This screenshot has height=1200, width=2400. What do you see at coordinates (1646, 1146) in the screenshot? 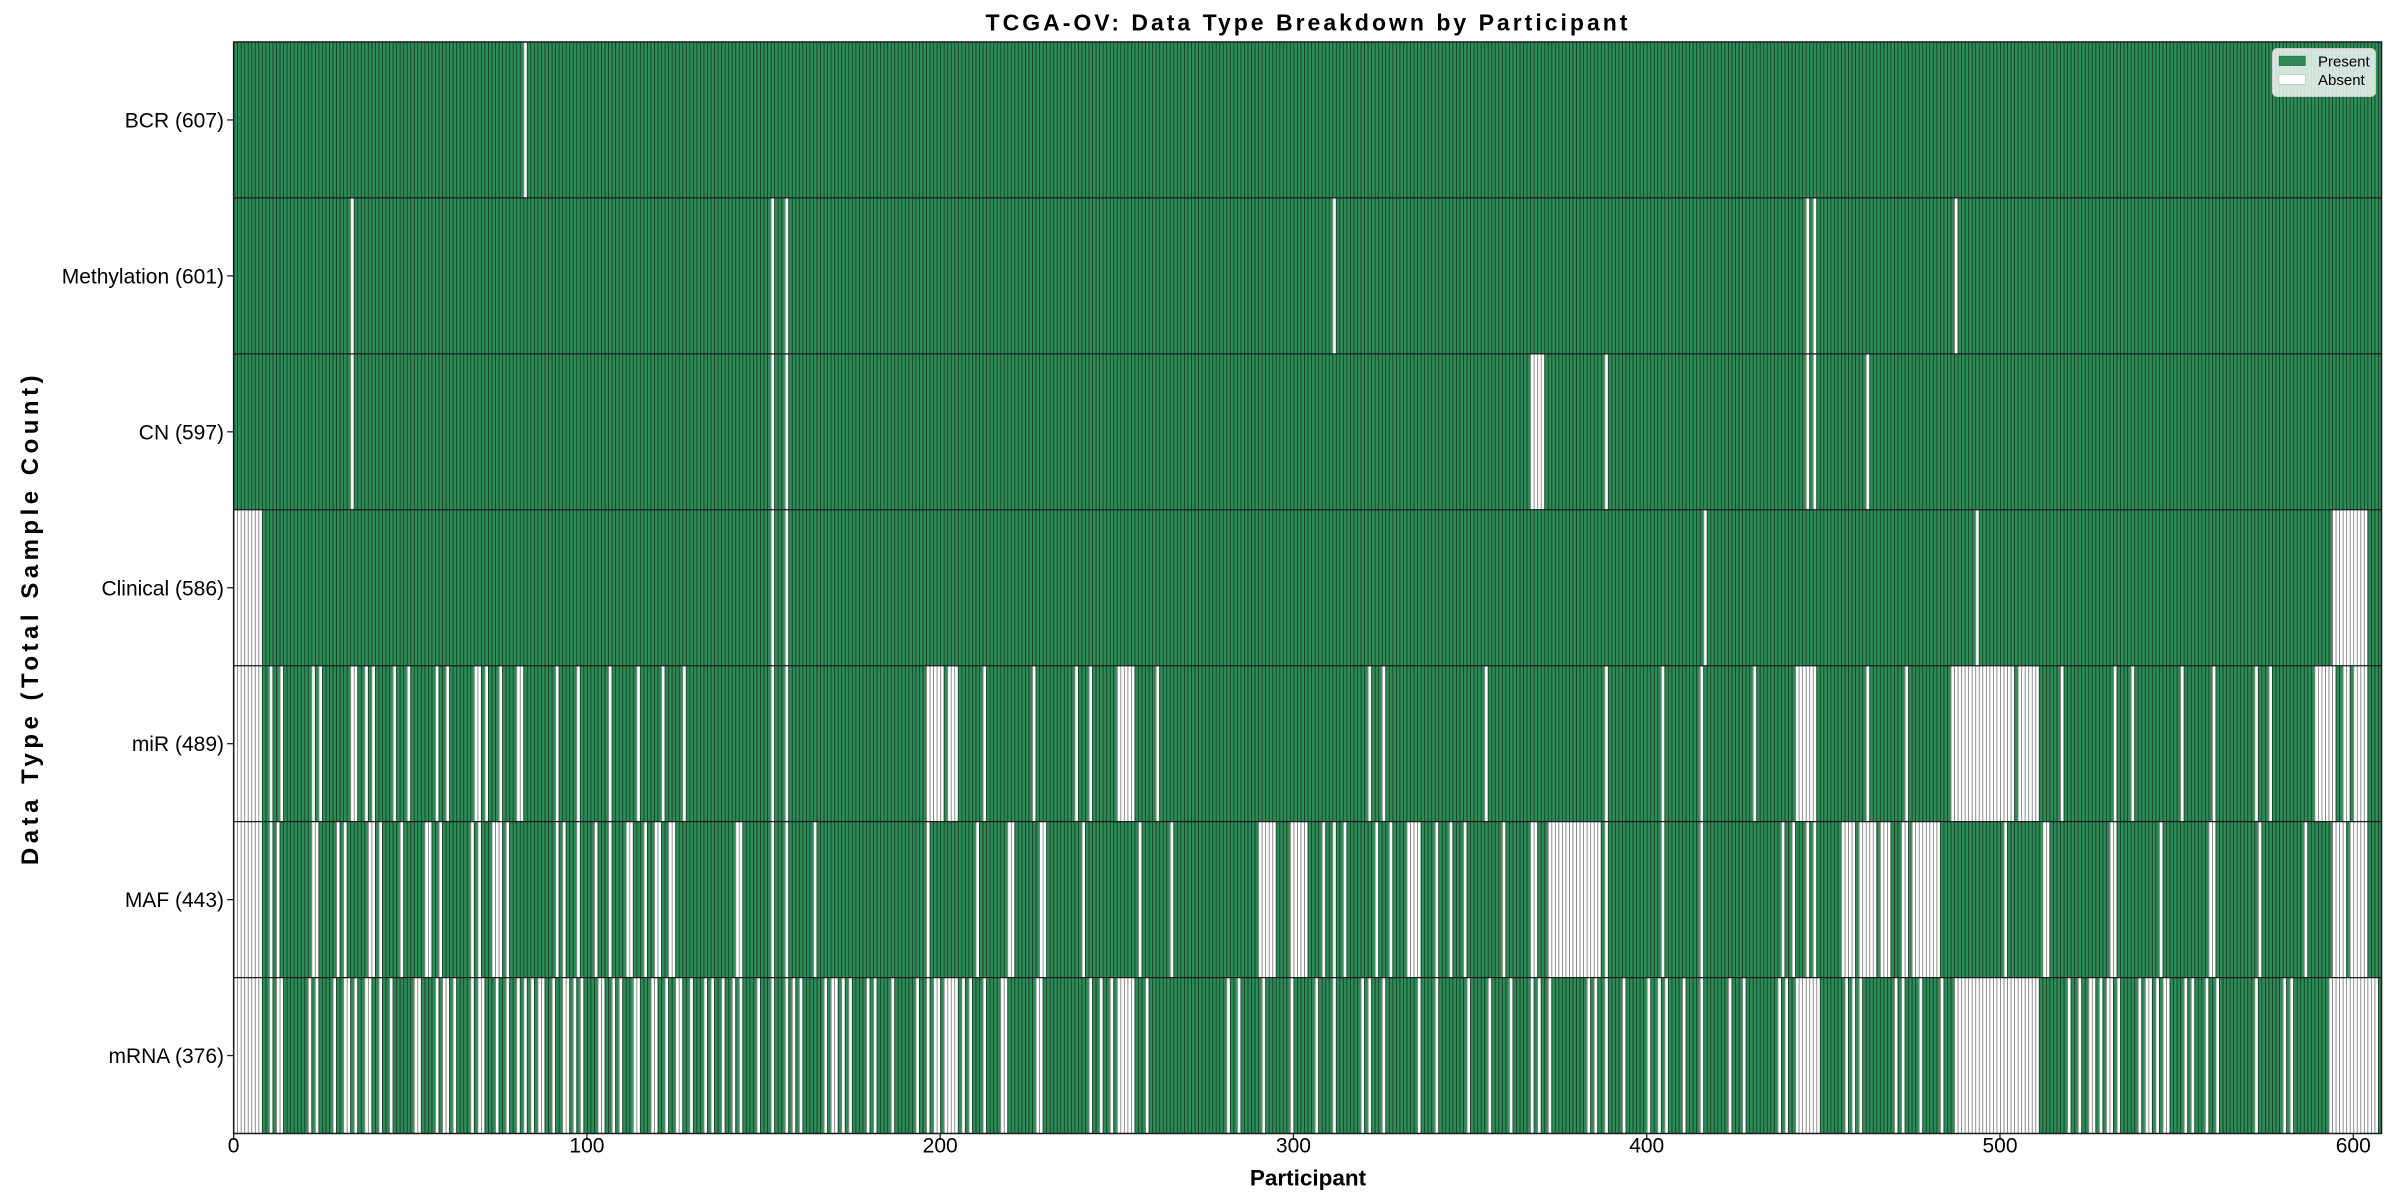
I see `svg-text: 400` at bounding box center [1646, 1146].